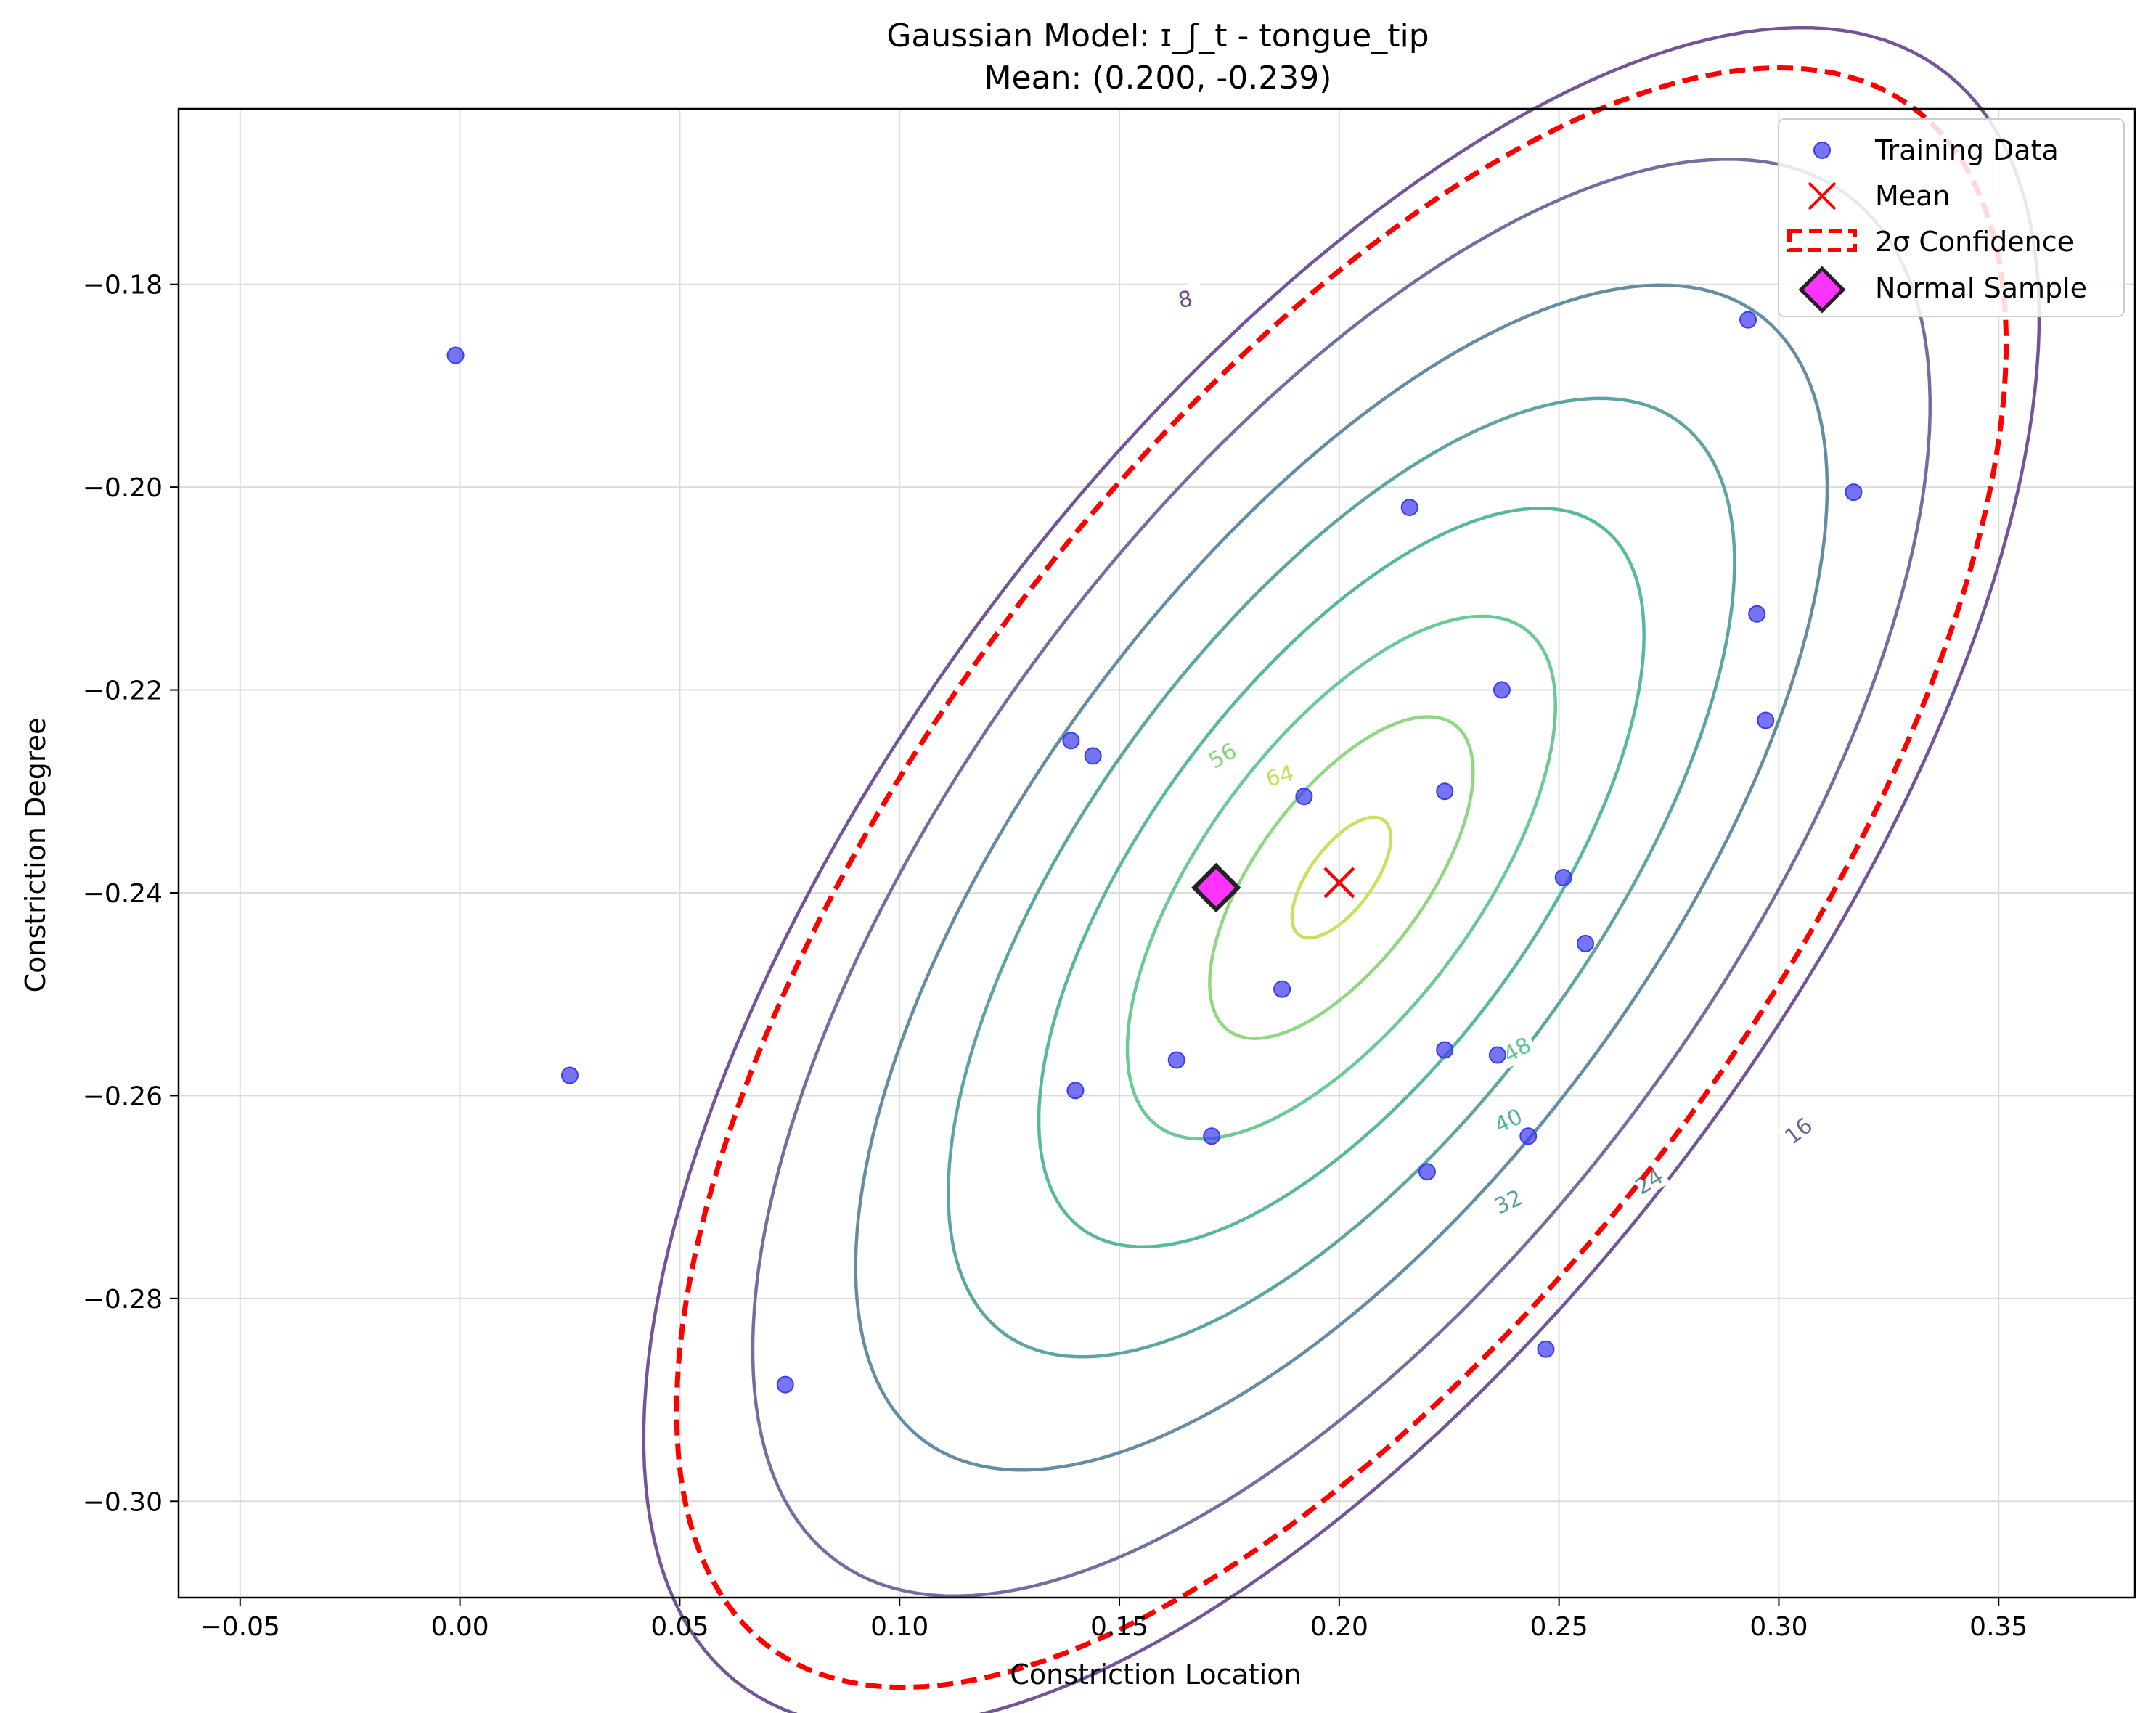  Describe the element at coordinates (1966, 150) in the screenshot. I see `legend-training-label: Training Data` at that location.